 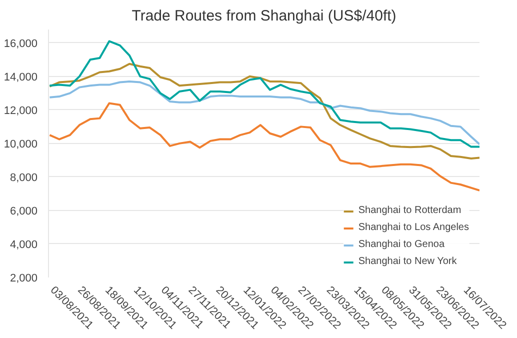 What do you see at coordinates (24, 211) in the screenshot?
I see `y-tick-label: 6,000` at bounding box center [24, 211].